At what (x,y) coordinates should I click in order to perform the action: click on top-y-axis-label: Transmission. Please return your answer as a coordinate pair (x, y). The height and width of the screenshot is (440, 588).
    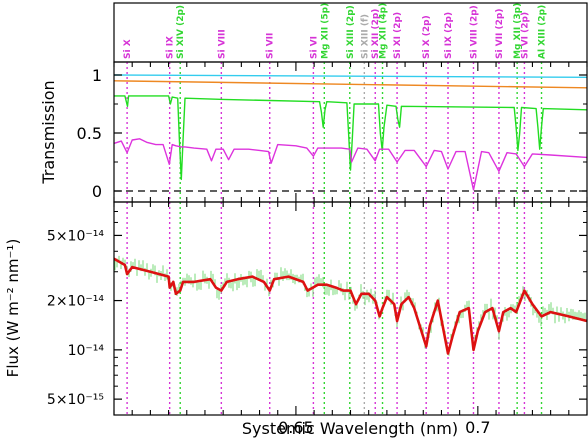
    Looking at the image, I should click on (48, 132).